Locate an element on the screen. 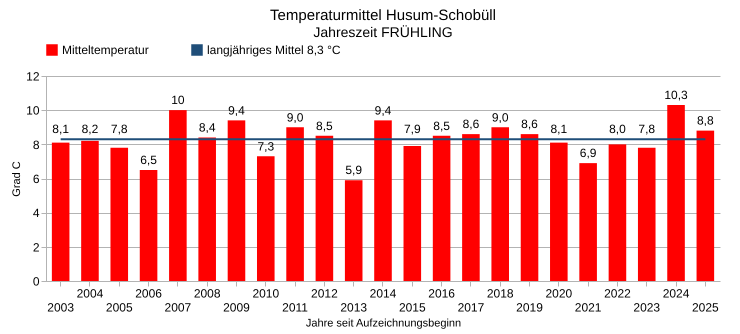 The image size is (740, 334). data-label: 8,8 is located at coordinates (705, 121).